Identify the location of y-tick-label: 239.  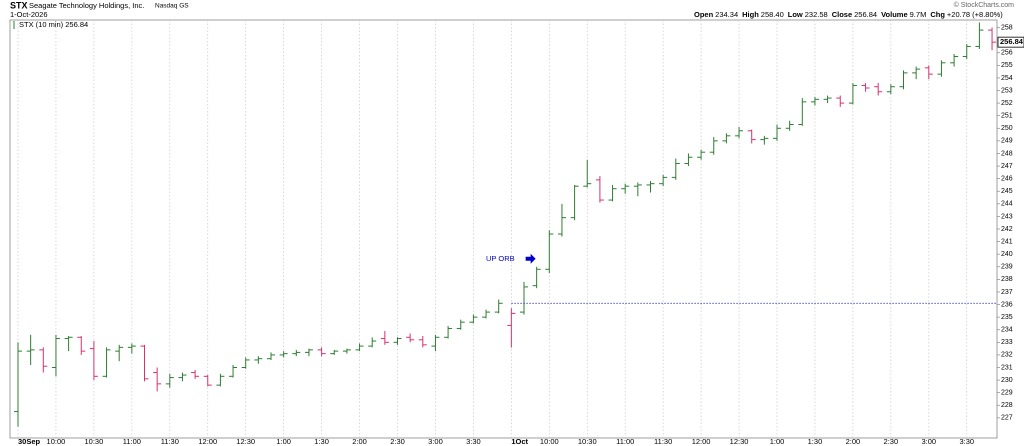
(1007, 267).